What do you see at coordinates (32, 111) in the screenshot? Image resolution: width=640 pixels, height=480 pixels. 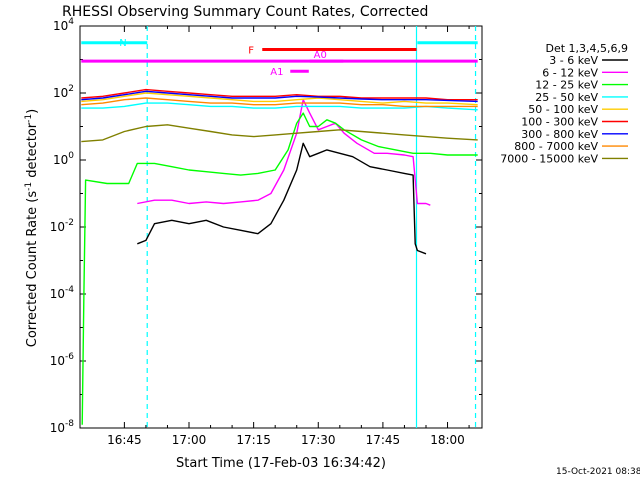 I see `y-label-part3: )` at bounding box center [32, 111].